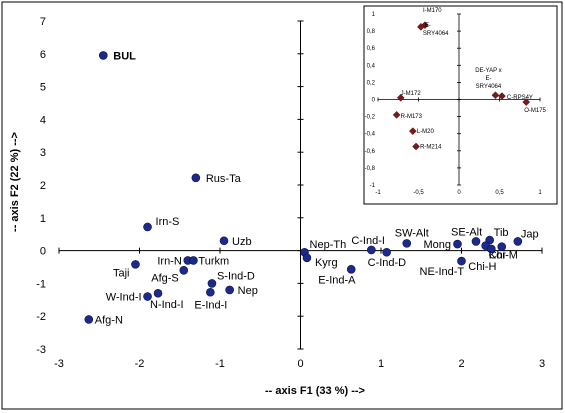  Describe the element at coordinates (461, 364) in the screenshot. I see `main-x-tick-label: 2` at that location.